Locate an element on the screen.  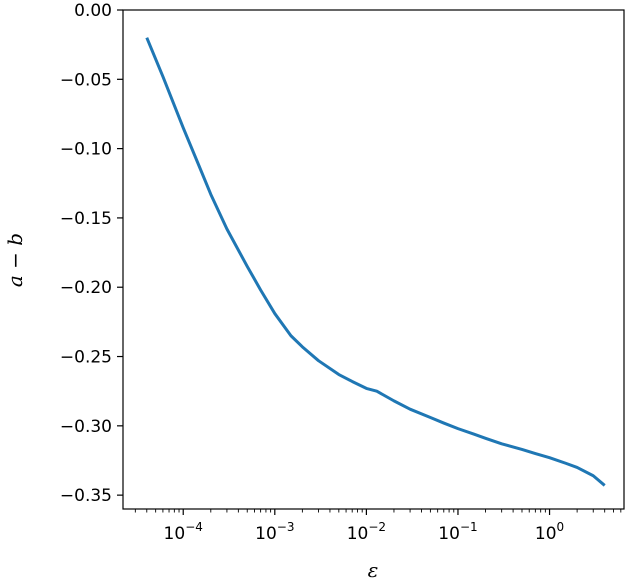
x-tick-label: 10⁻² is located at coordinates (366, 532).